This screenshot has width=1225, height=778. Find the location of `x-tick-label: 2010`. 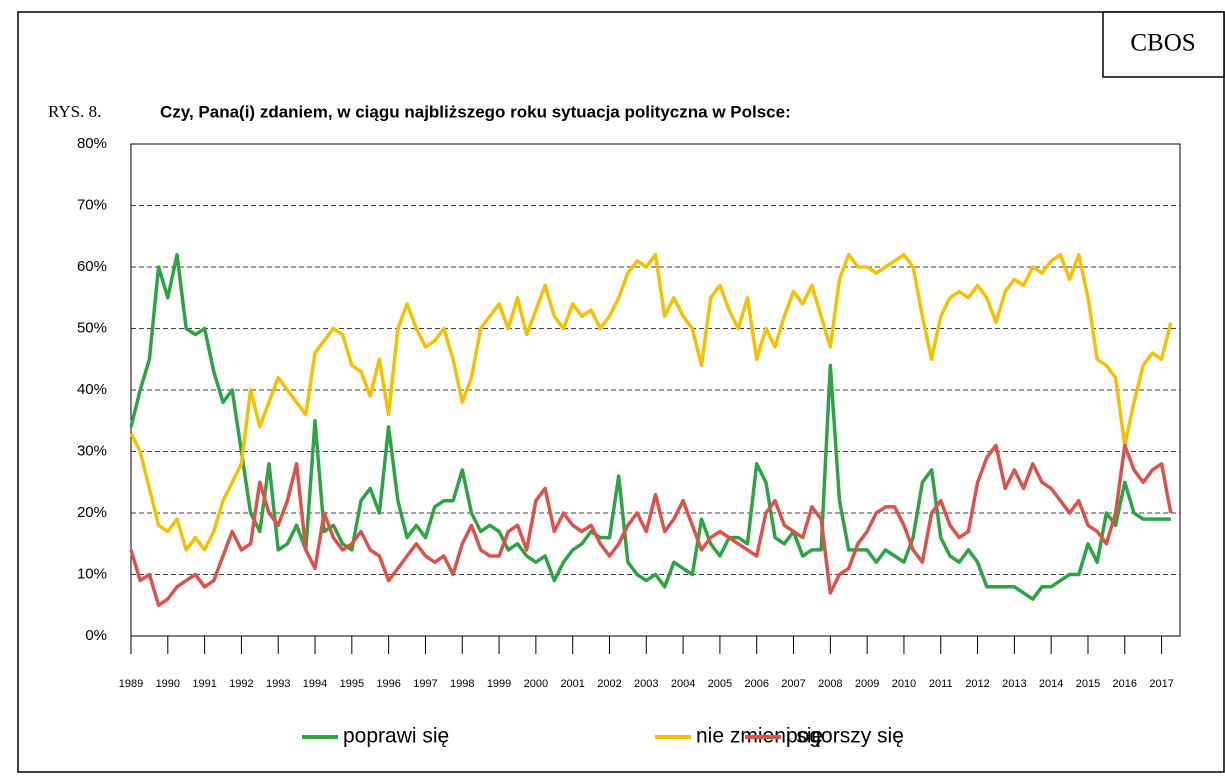

x-tick-label: 2010 is located at coordinates (904, 684).